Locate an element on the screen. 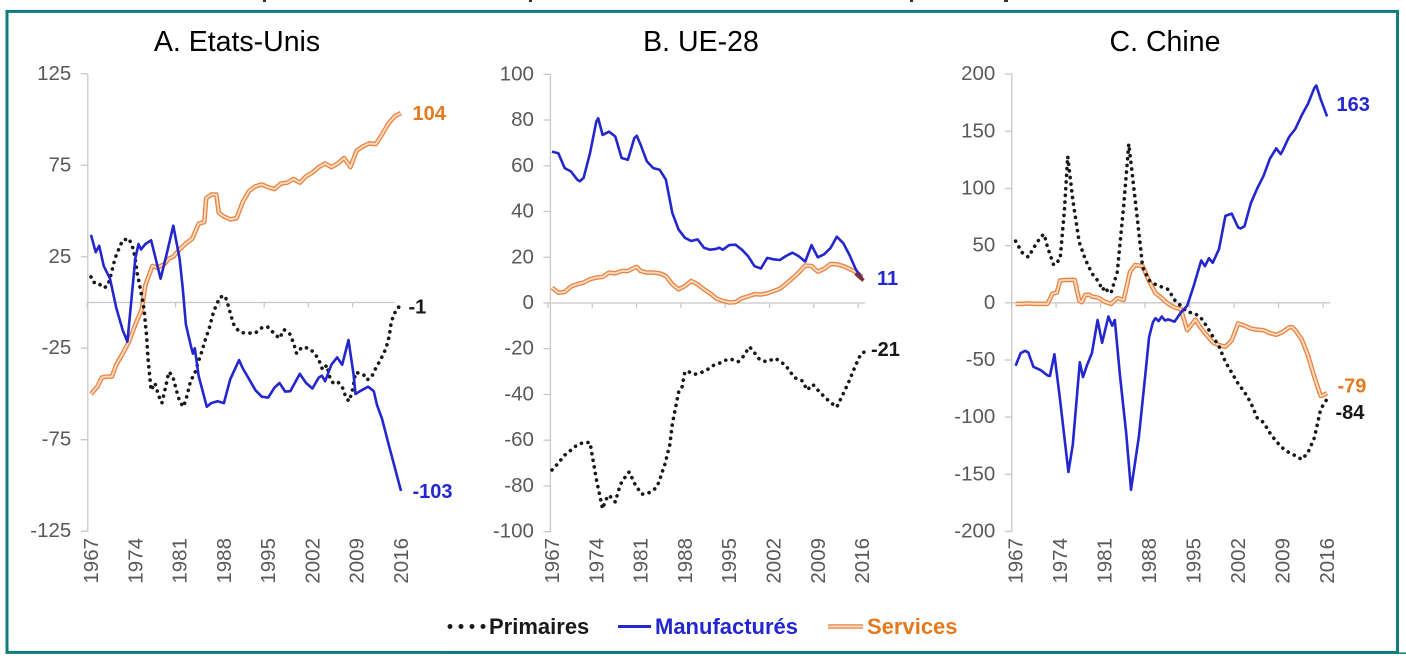  svg-text: -25 is located at coordinates (57, 347).